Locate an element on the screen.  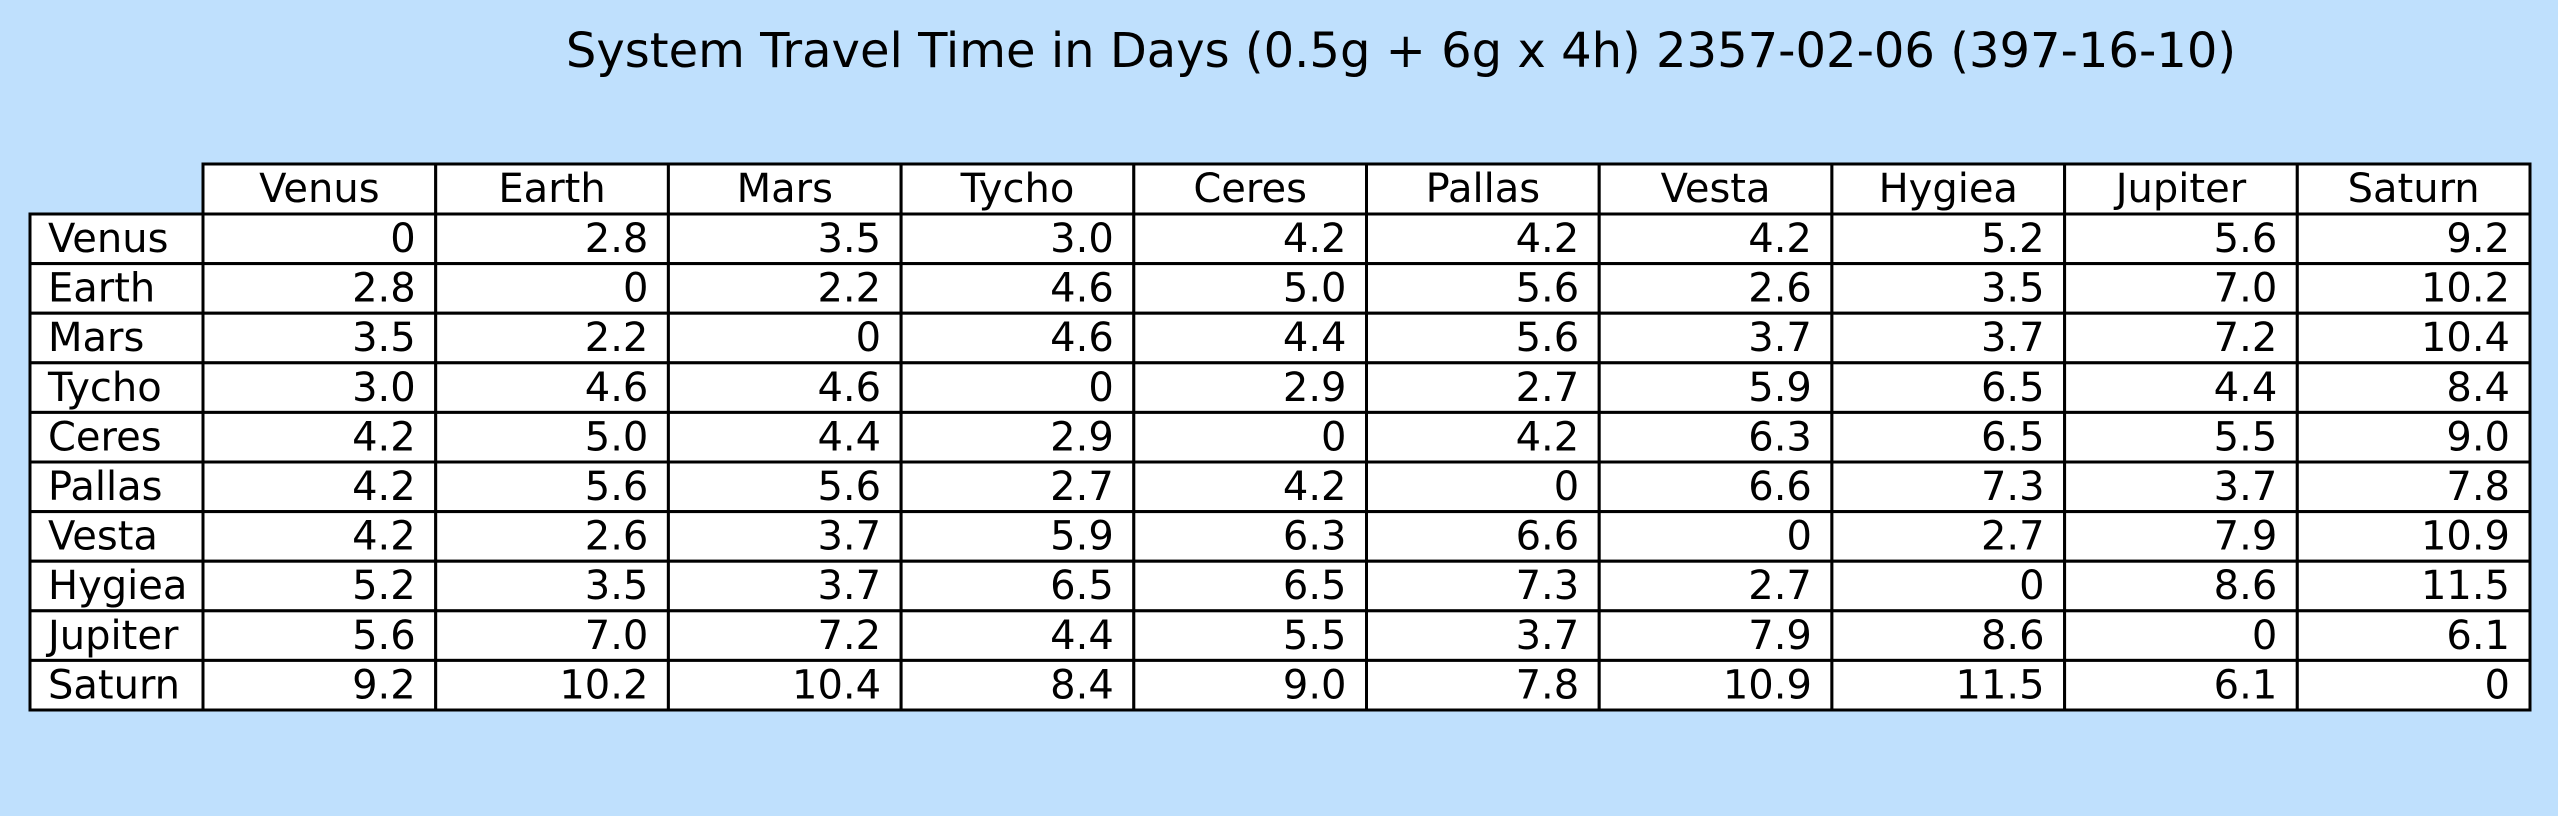
cell-value: 4.4 is located at coordinates (849, 437).